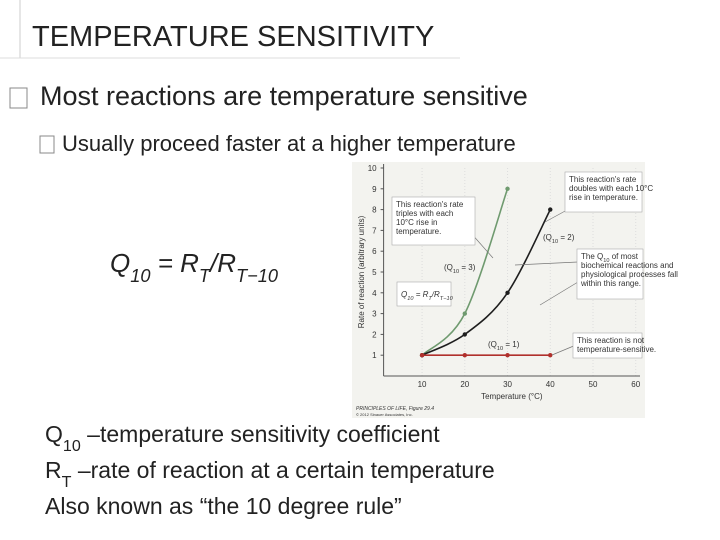 The height and width of the screenshot is (540, 720). I want to click on slide-title: TEMPERATURE SENSITIVITY, so click(233, 37).